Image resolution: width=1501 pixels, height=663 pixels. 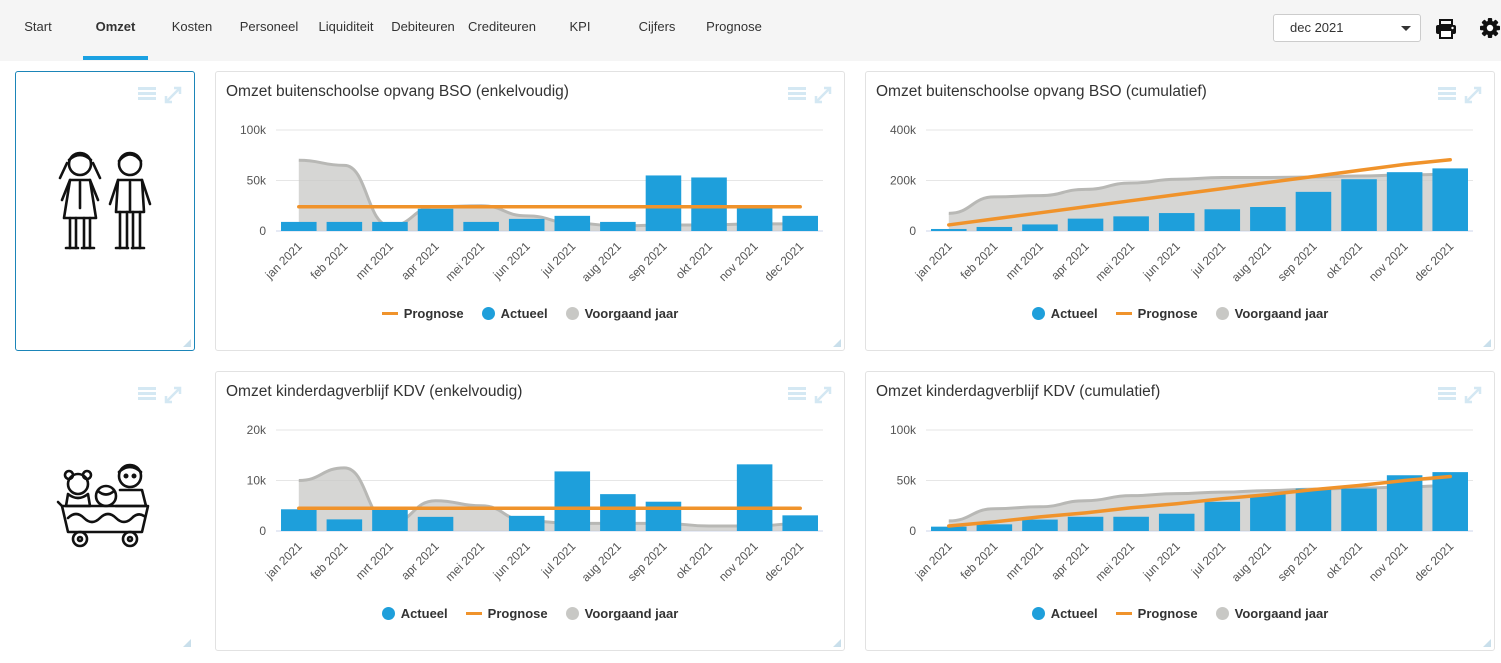 I want to click on image-tile-bso, so click(x=105, y=211).